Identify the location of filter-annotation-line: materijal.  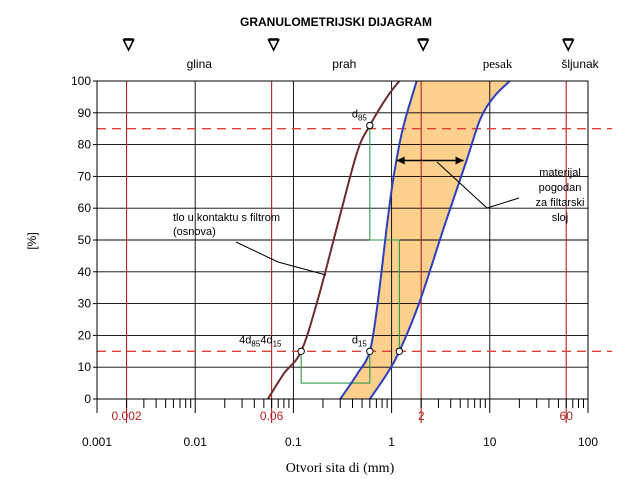
(560, 173).